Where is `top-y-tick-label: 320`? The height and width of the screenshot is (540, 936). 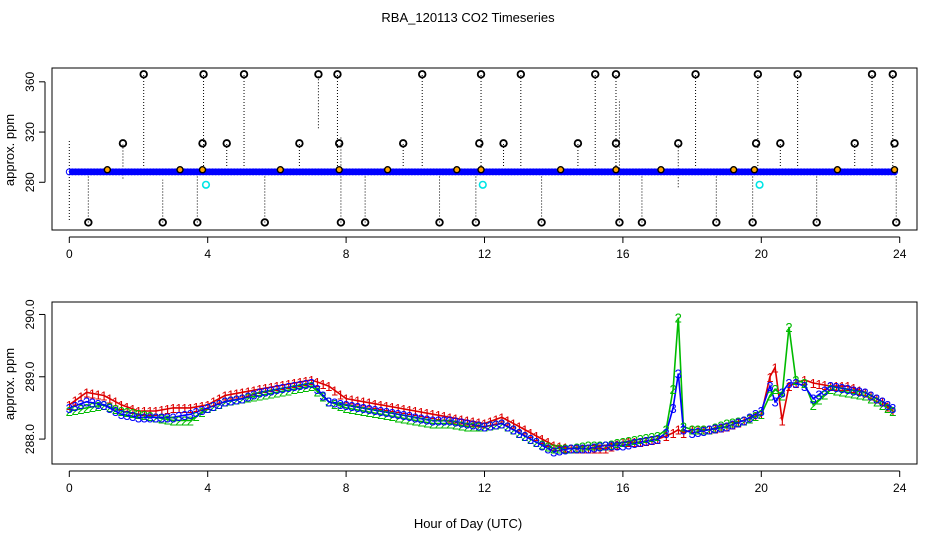
top-y-tick-label: 320 is located at coordinates (30, 132).